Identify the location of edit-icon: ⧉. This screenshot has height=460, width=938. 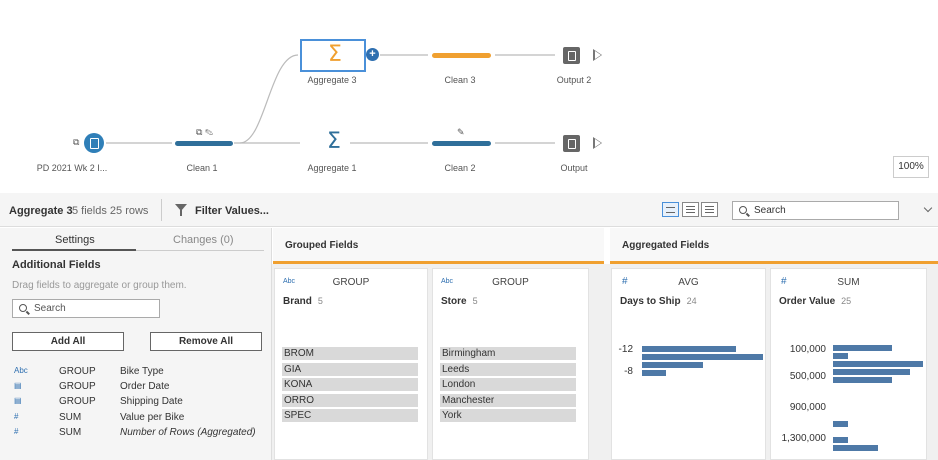
(76, 142).